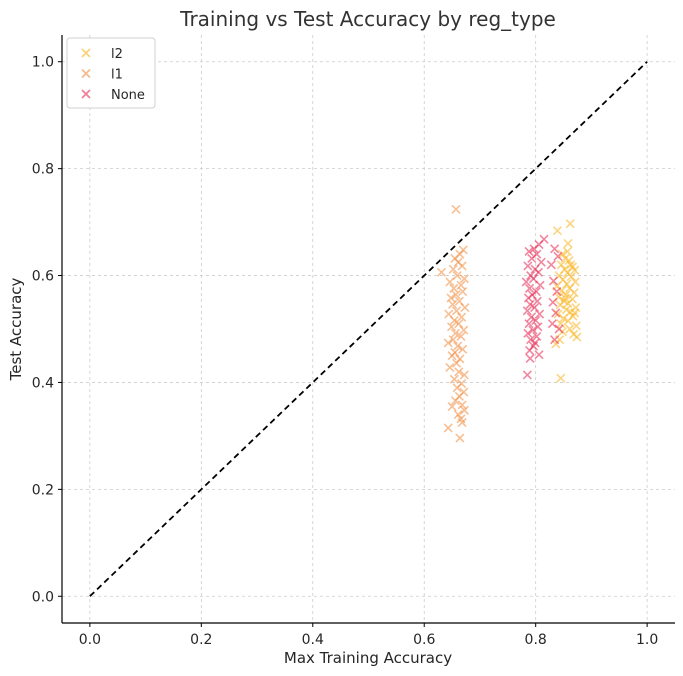 The height and width of the screenshot is (676, 683). I want to click on legend-label: l2, so click(117, 54).